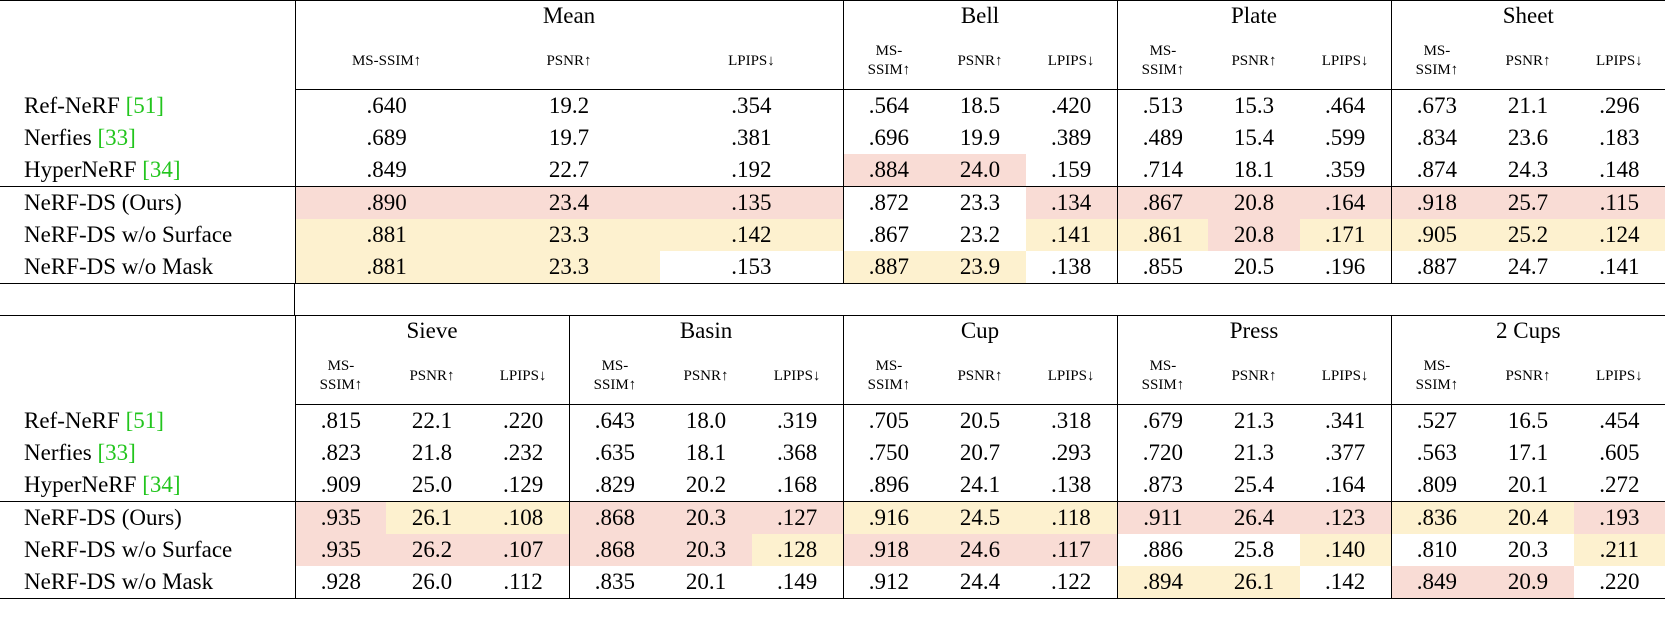  Describe the element at coordinates (751, 235) in the screenshot. I see `value-cell: .142` at that location.